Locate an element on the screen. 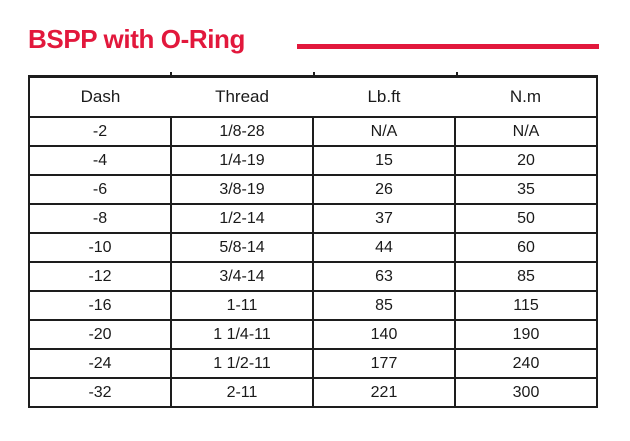  header-row: Dash Thread Lb.ft N.m is located at coordinates (313, 97).